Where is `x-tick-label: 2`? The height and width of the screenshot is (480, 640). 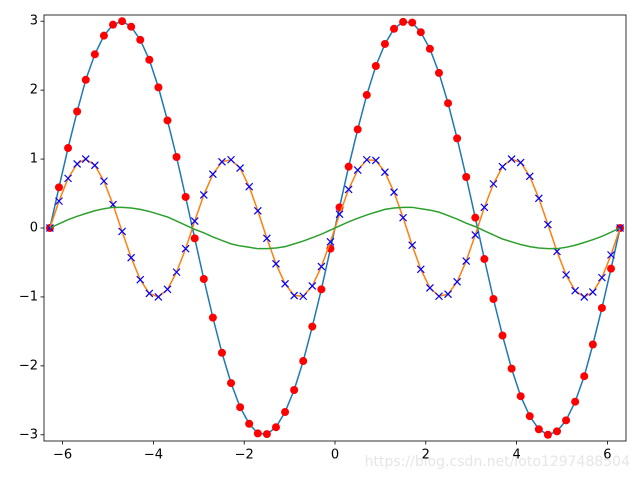 x-tick-label: 2 is located at coordinates (426, 455).